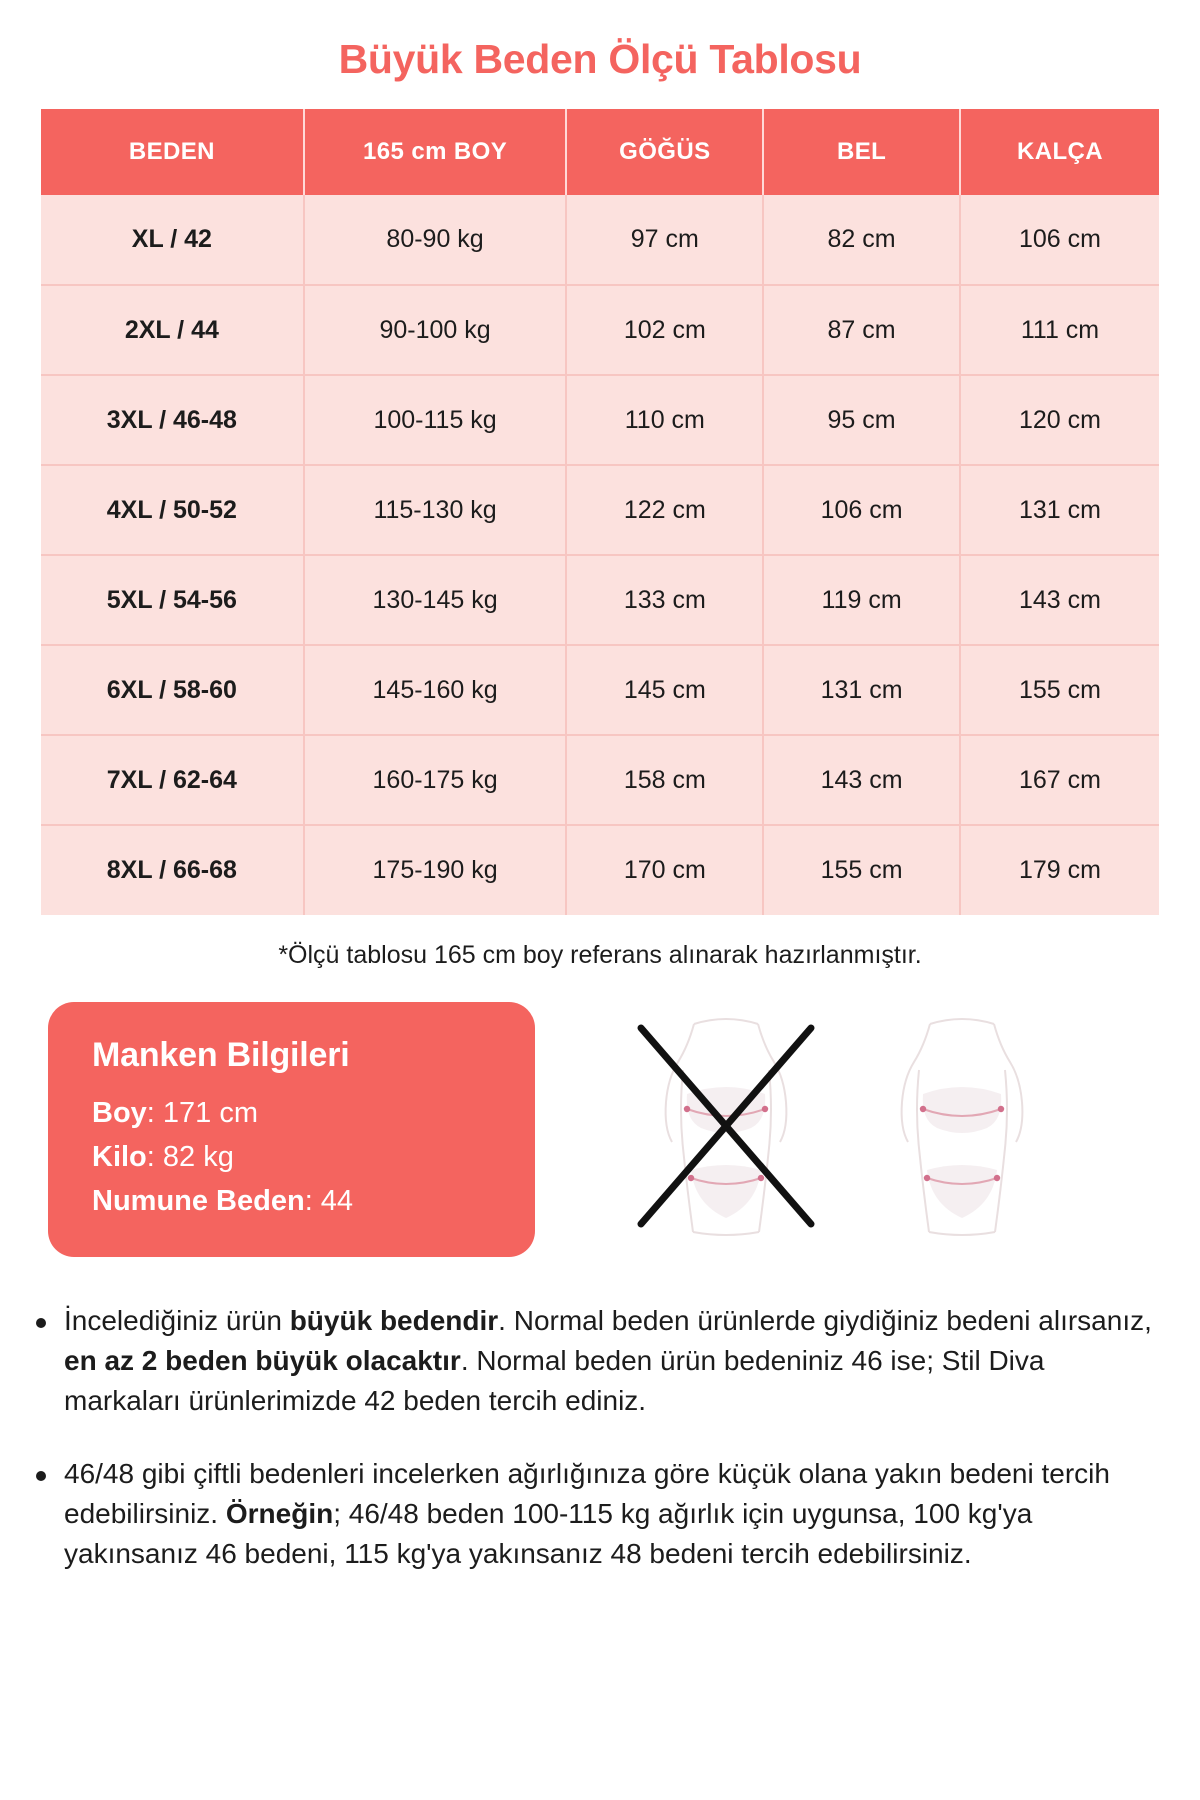 This screenshot has width=1200, height=1800. I want to click on cell-gogus: 133 cm, so click(665, 600).